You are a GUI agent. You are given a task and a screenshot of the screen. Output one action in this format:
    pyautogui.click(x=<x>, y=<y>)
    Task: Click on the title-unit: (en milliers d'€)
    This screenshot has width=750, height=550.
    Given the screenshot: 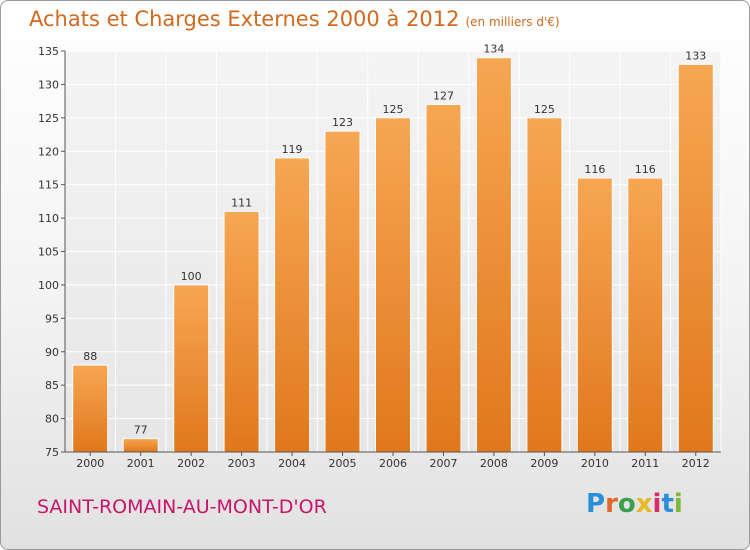 What is the action you would take?
    pyautogui.click(x=512, y=22)
    